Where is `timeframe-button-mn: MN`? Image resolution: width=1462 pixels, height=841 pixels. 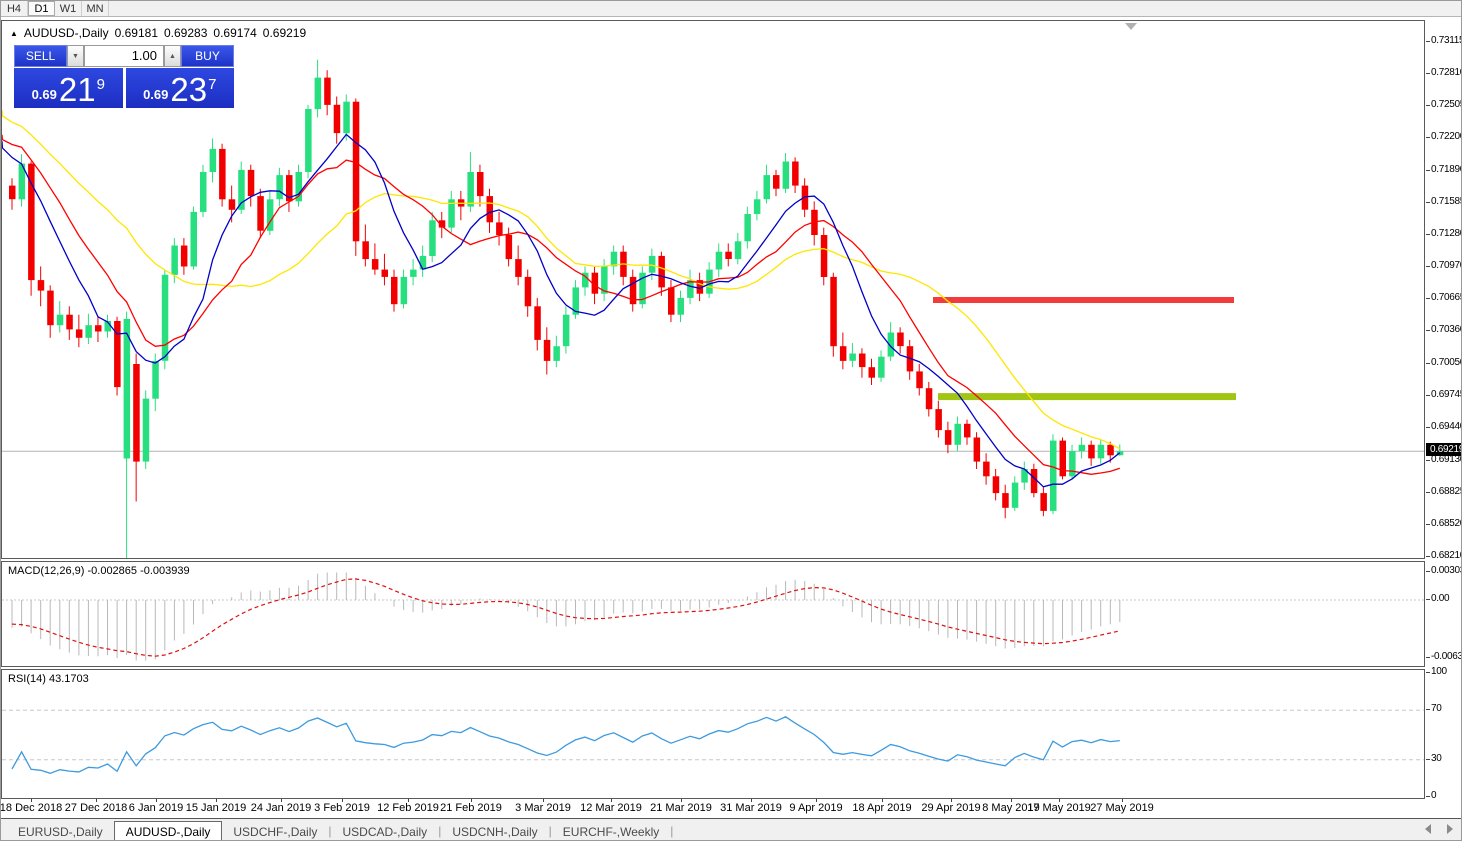
timeframe-button-mn: MN is located at coordinates (95, 8).